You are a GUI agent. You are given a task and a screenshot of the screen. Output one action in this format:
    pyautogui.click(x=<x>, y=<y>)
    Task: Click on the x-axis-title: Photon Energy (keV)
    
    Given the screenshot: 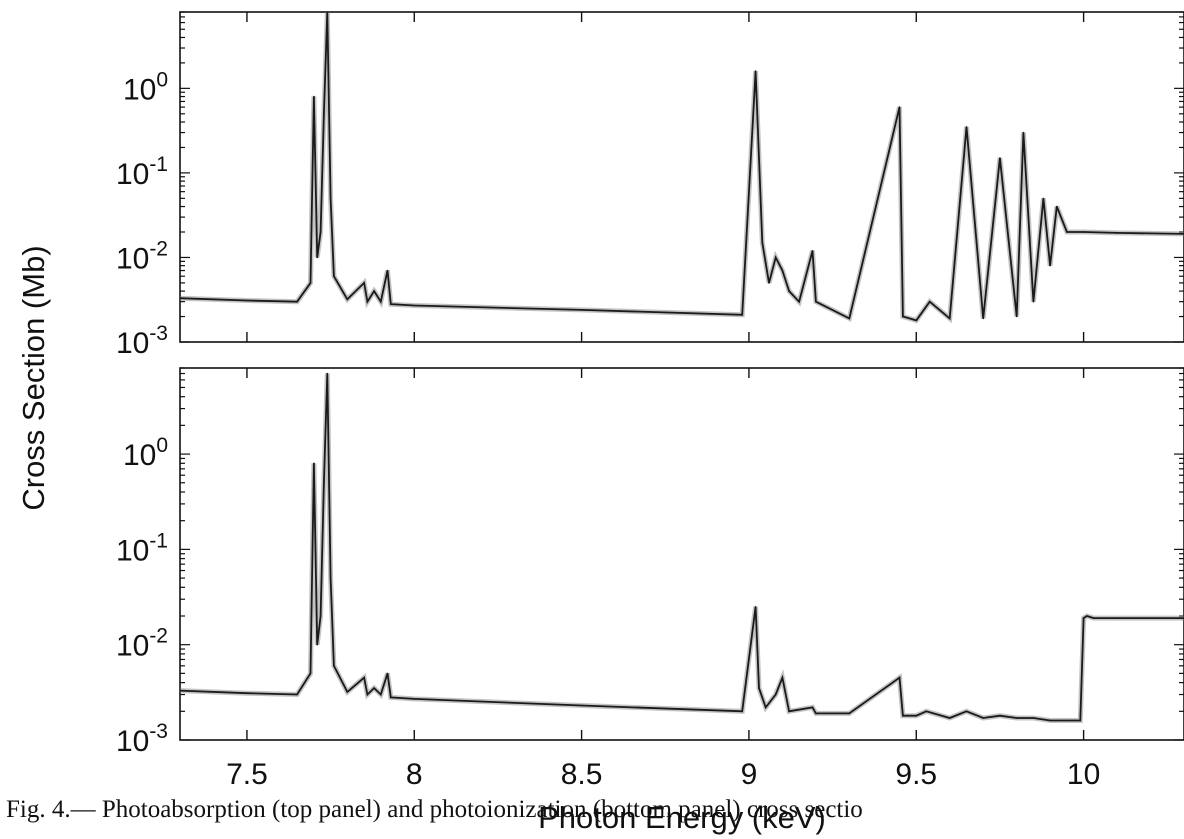 What is the action you would take?
    pyautogui.click(x=682, y=817)
    